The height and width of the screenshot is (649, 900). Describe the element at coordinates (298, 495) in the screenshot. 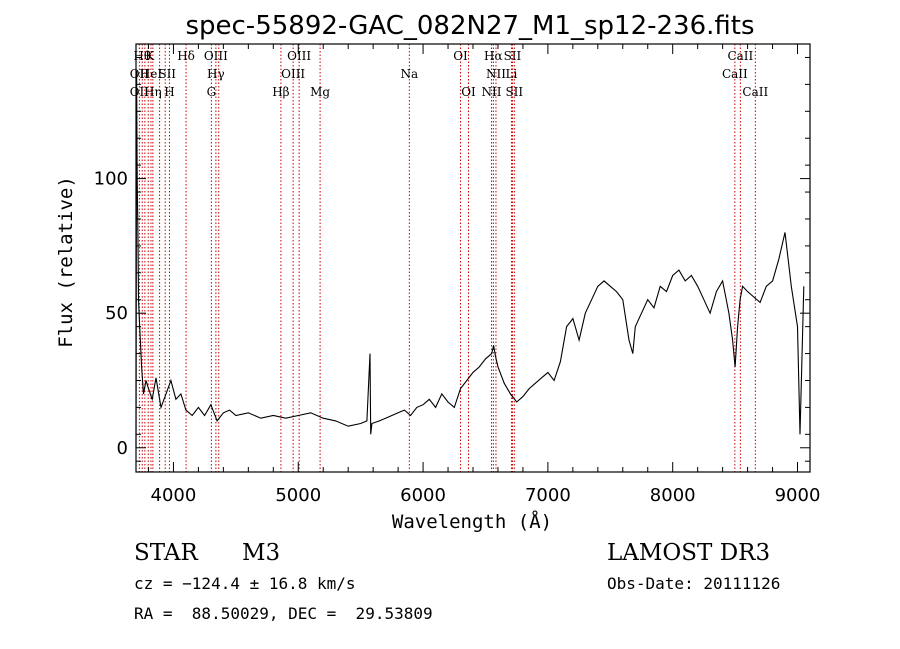

I see `x-tick-label: 5000` at that location.